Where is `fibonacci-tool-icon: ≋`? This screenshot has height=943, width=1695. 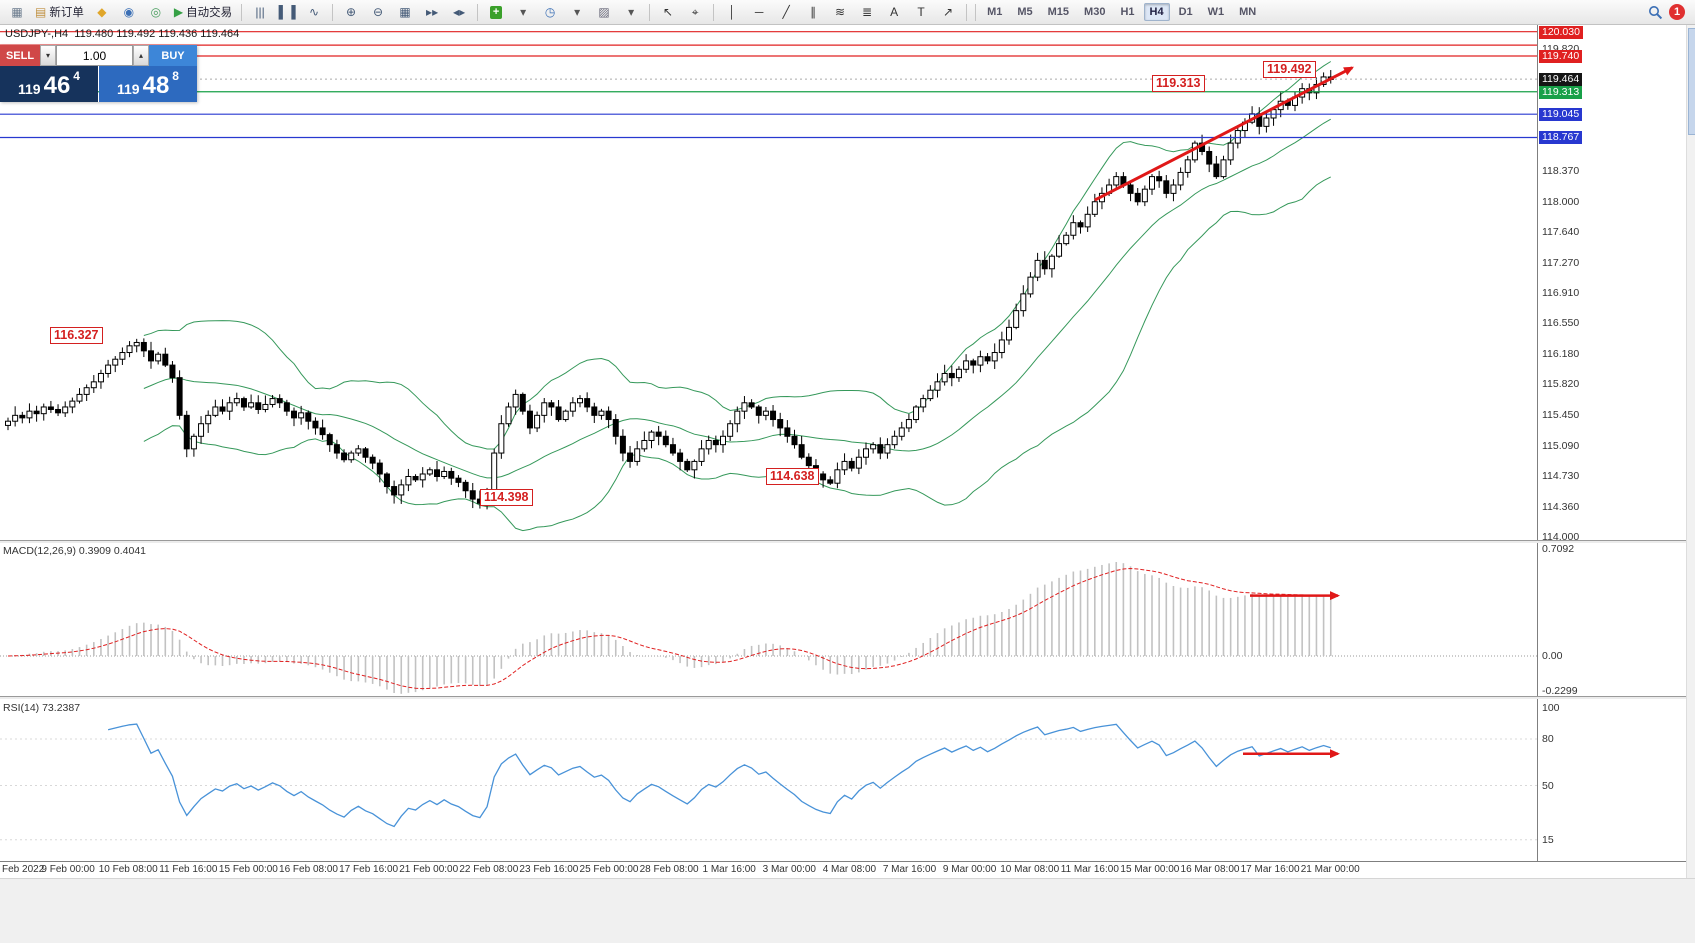
fibonacci-tool-icon: ≋ is located at coordinates (840, 12).